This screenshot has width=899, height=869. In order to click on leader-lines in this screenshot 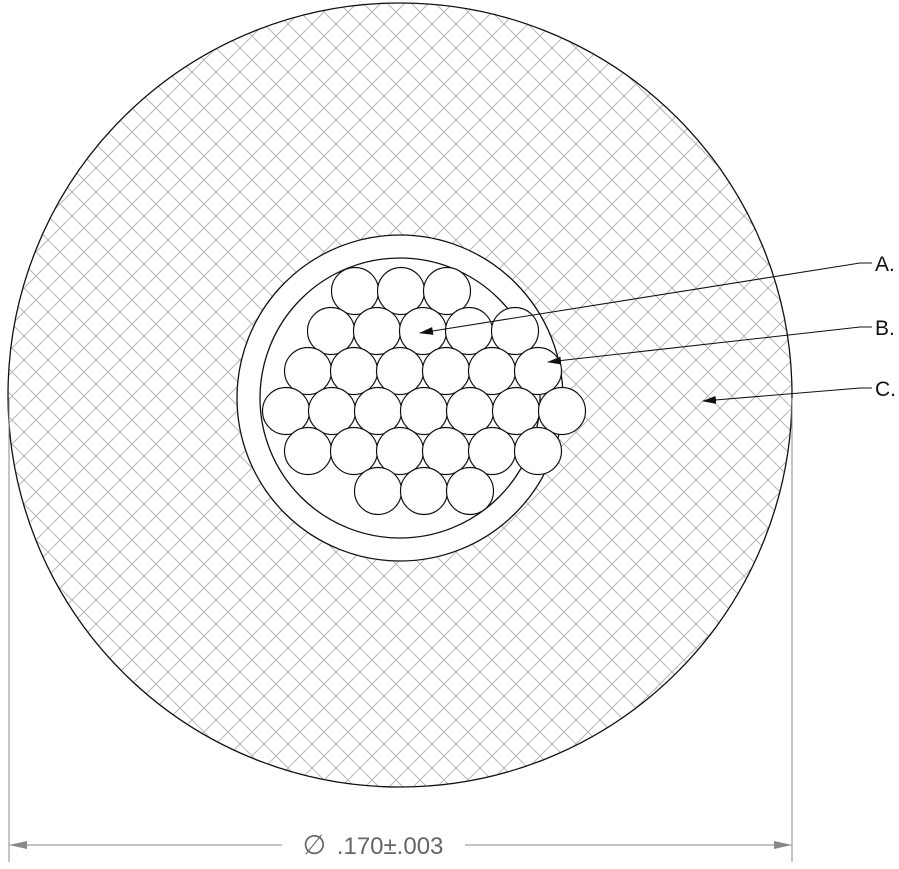, I will do `click(645, 333)`.